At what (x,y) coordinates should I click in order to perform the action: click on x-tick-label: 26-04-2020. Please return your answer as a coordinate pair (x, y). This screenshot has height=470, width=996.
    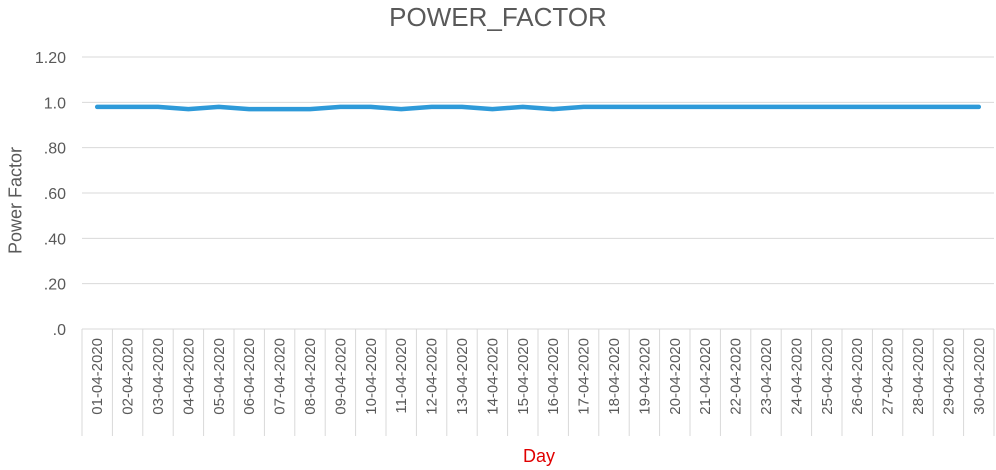
    Looking at the image, I should click on (857, 376).